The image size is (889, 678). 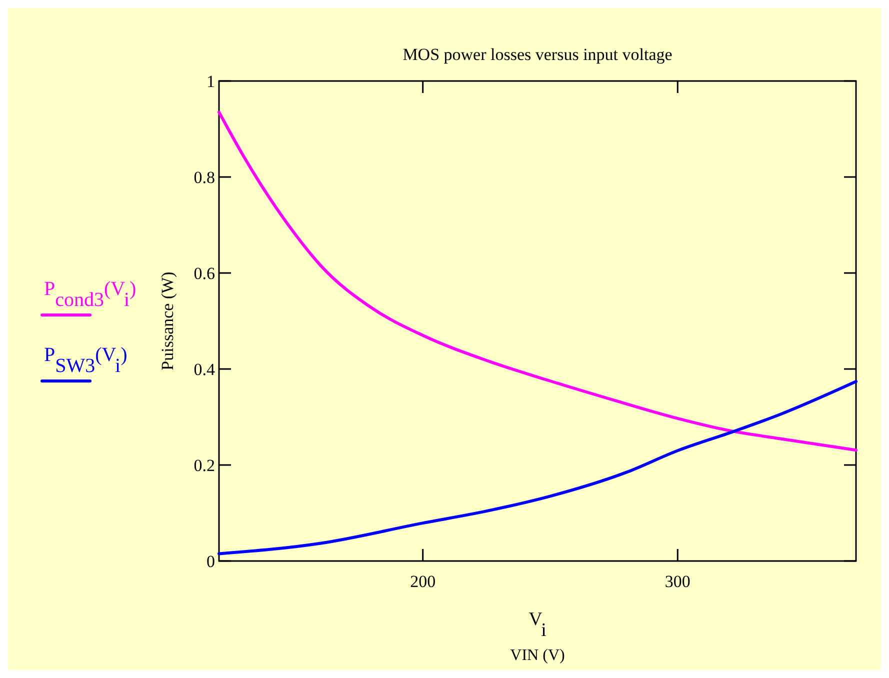 What do you see at coordinates (677, 581) in the screenshot?
I see `x-tick-label: 300` at bounding box center [677, 581].